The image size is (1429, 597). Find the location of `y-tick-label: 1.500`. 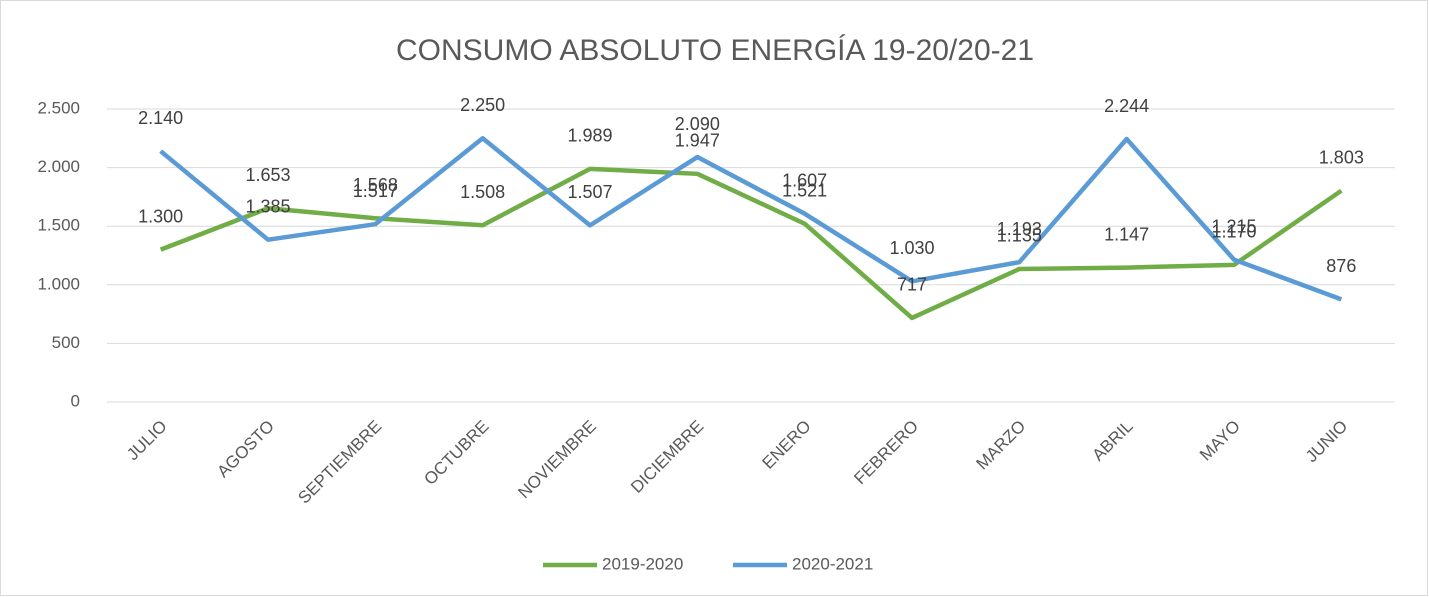

y-tick-label: 1.500 is located at coordinates (58, 225).